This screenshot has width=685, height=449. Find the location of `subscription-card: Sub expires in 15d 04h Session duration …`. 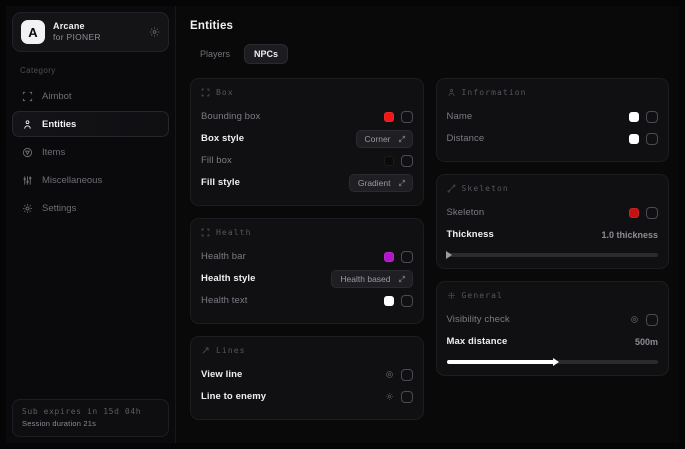

subscription-card: Sub expires in 15d 04h Session duration … is located at coordinates (90, 418).